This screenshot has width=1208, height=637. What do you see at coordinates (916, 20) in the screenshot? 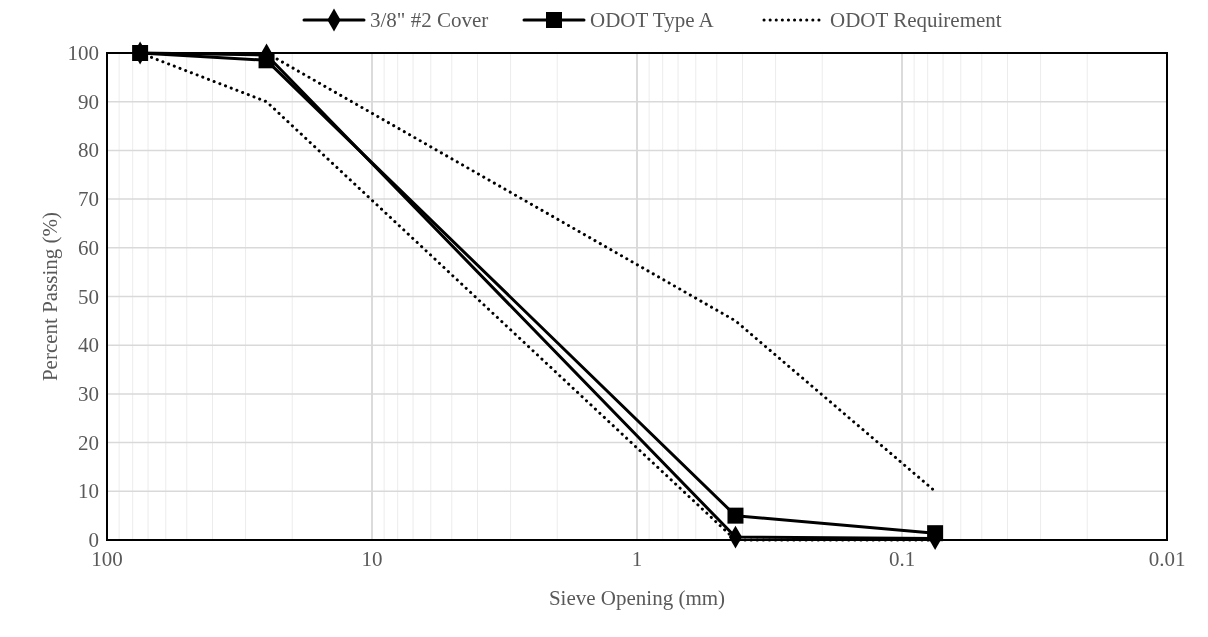
I see `legend-label: ODOT Requirement` at bounding box center [916, 20].